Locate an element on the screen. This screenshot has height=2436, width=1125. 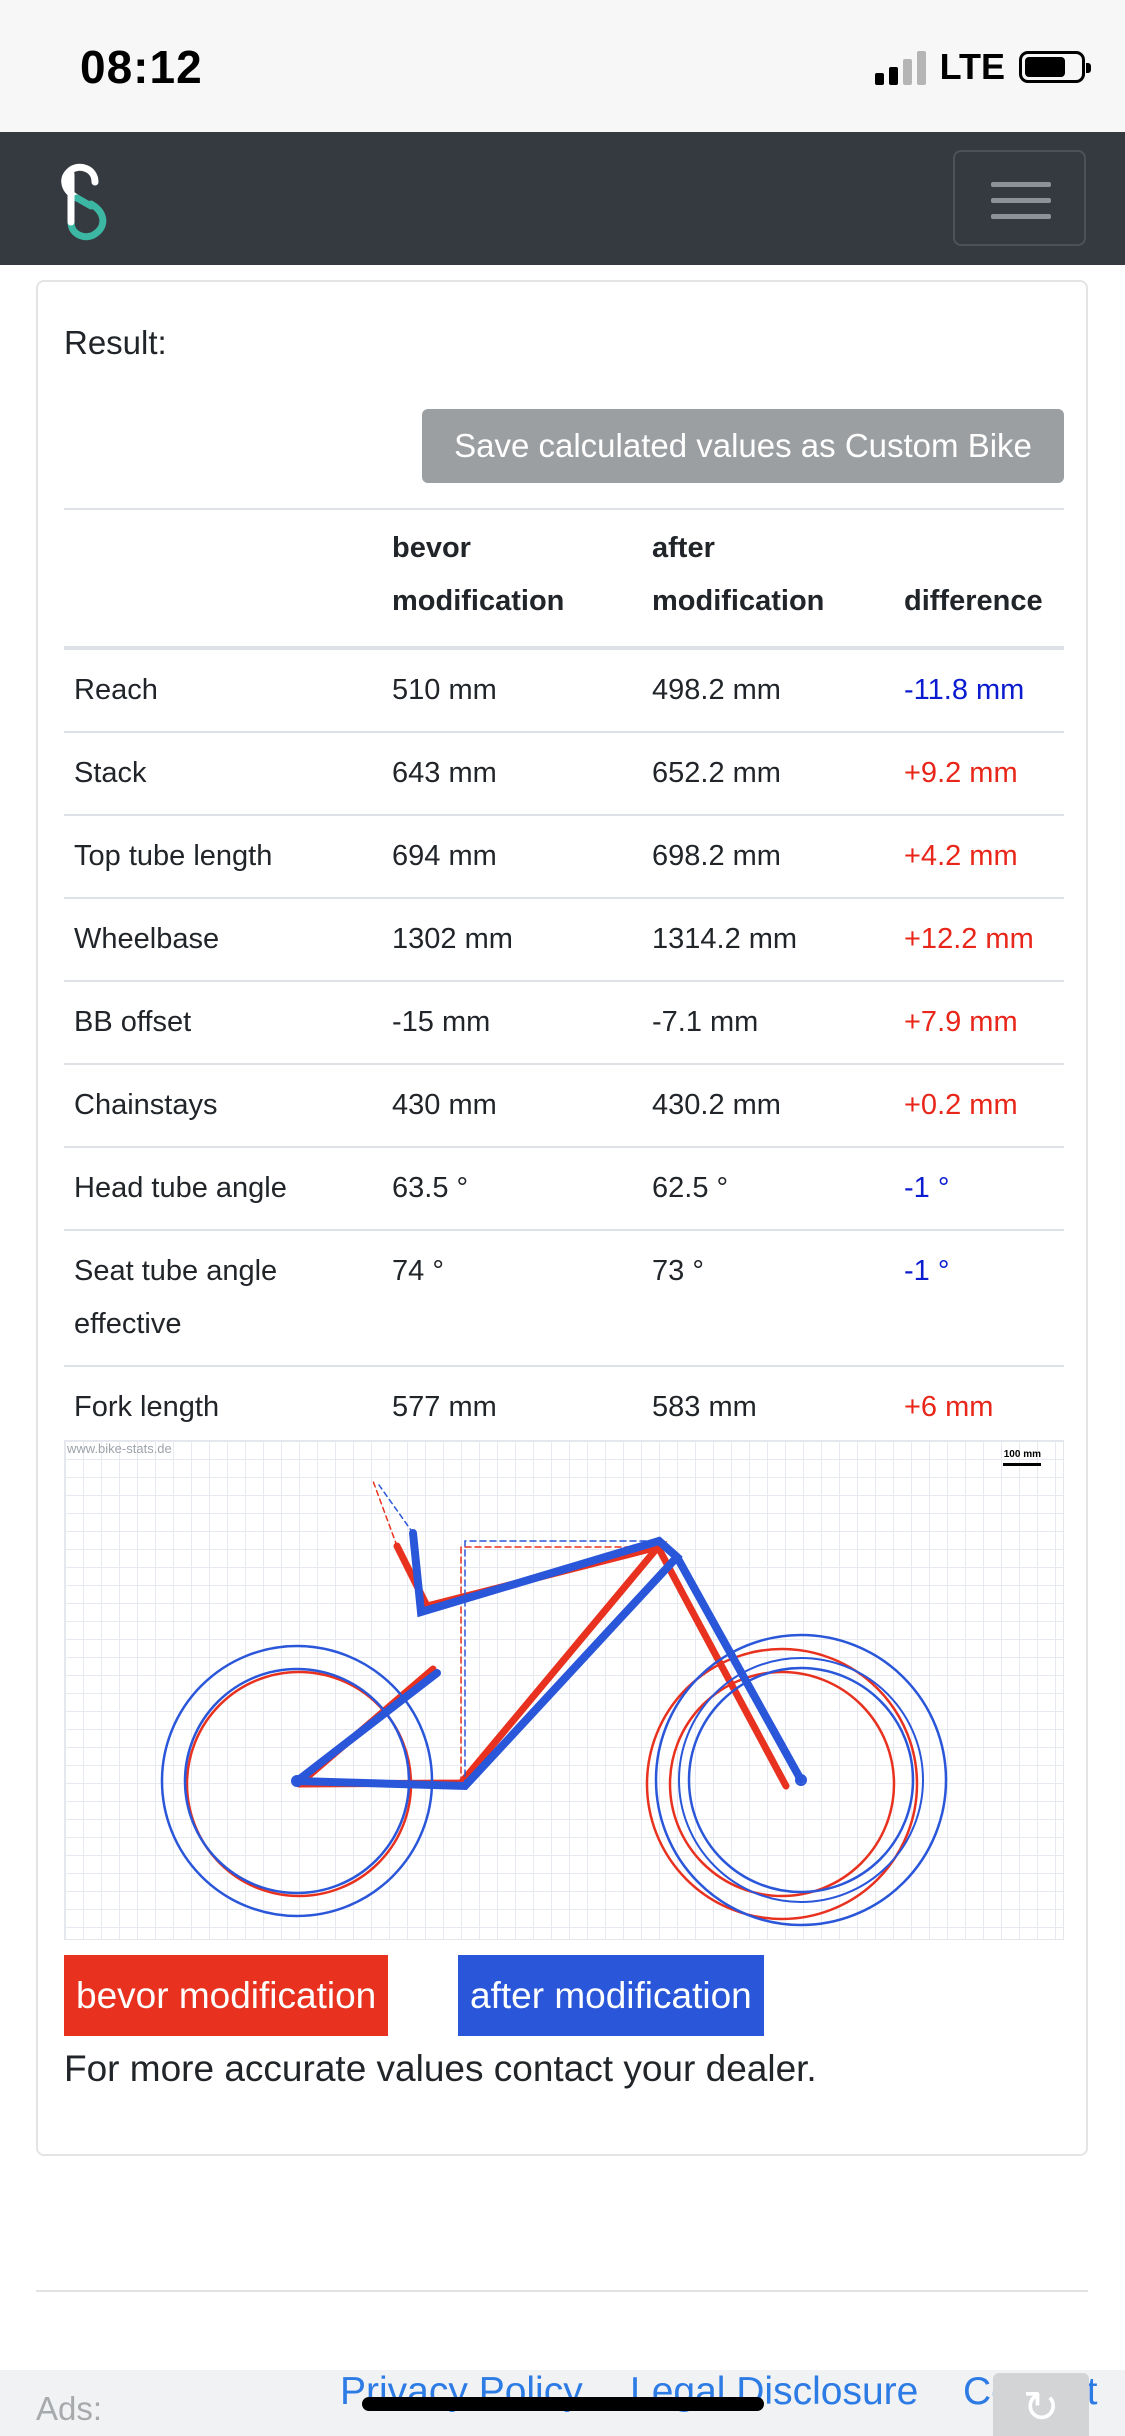
frame-before is located at coordinates (552, 1700).